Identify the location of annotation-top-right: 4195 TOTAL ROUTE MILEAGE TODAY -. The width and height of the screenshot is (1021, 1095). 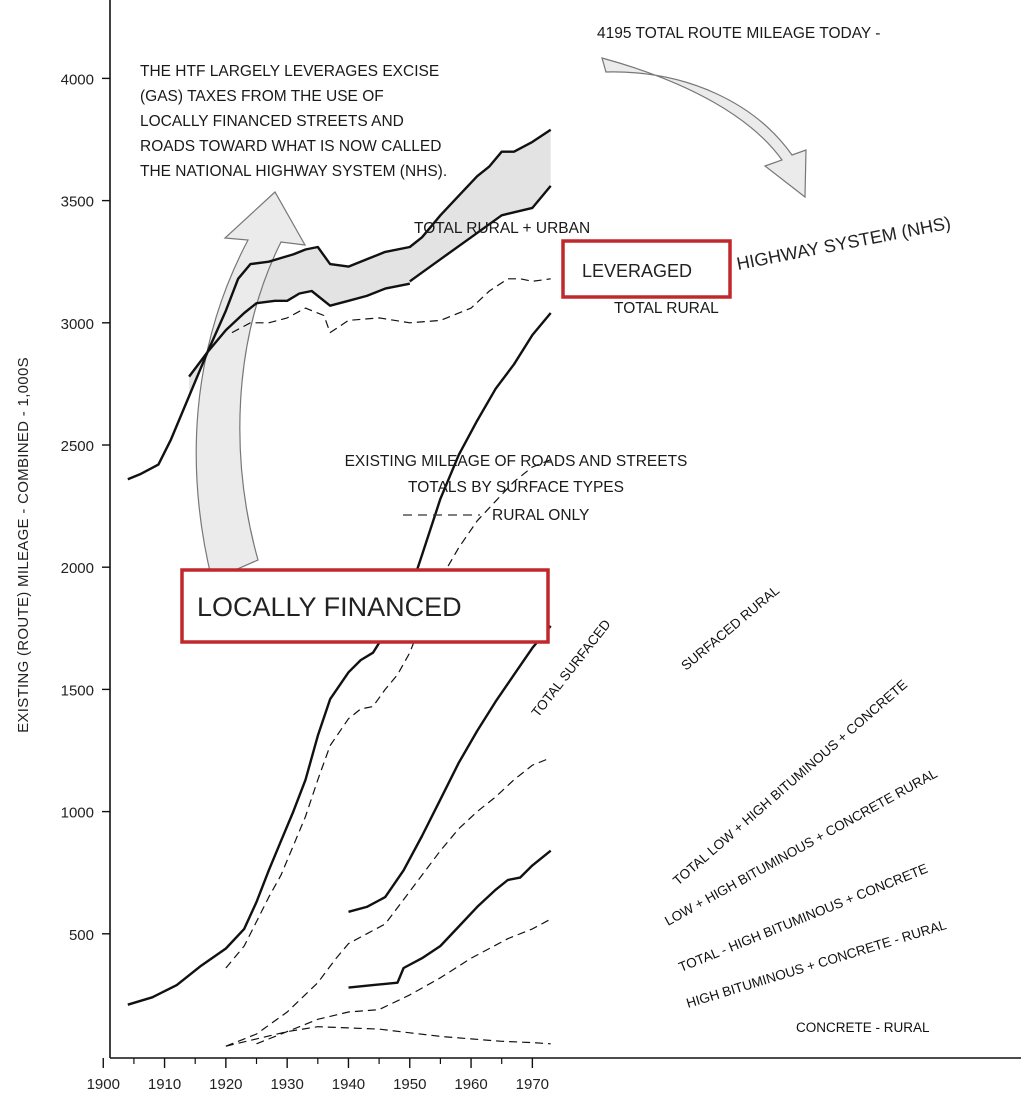
(738, 33).